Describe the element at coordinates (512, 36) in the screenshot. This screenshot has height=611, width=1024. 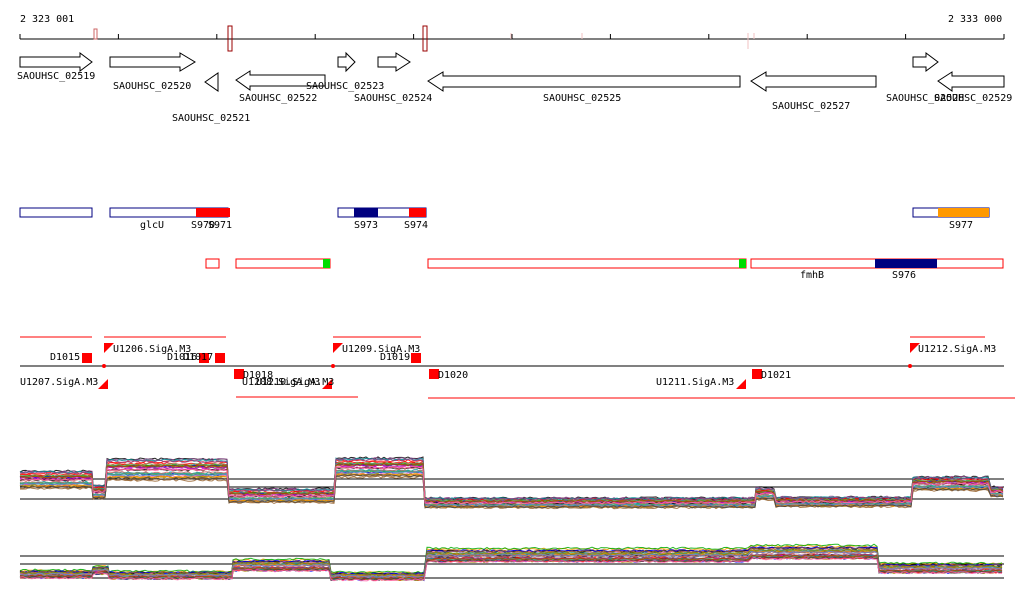
I see `ruler-ticks` at that location.